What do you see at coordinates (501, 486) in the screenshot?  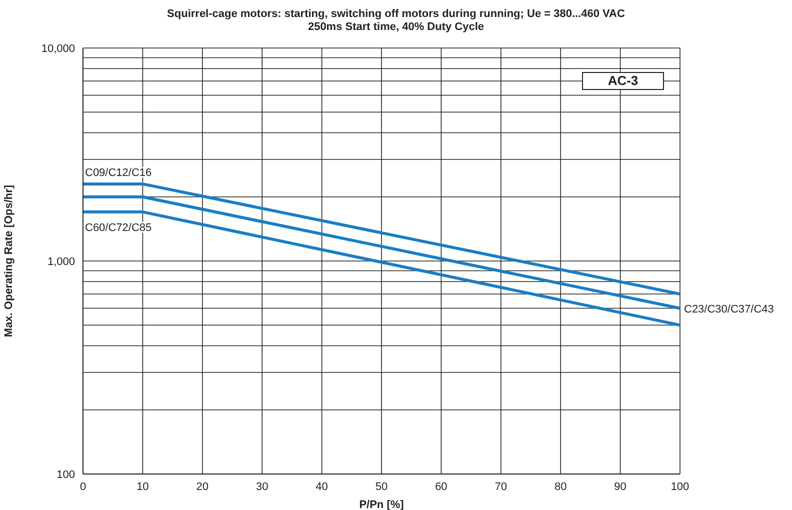 I see `x-tick-label: 70` at bounding box center [501, 486].